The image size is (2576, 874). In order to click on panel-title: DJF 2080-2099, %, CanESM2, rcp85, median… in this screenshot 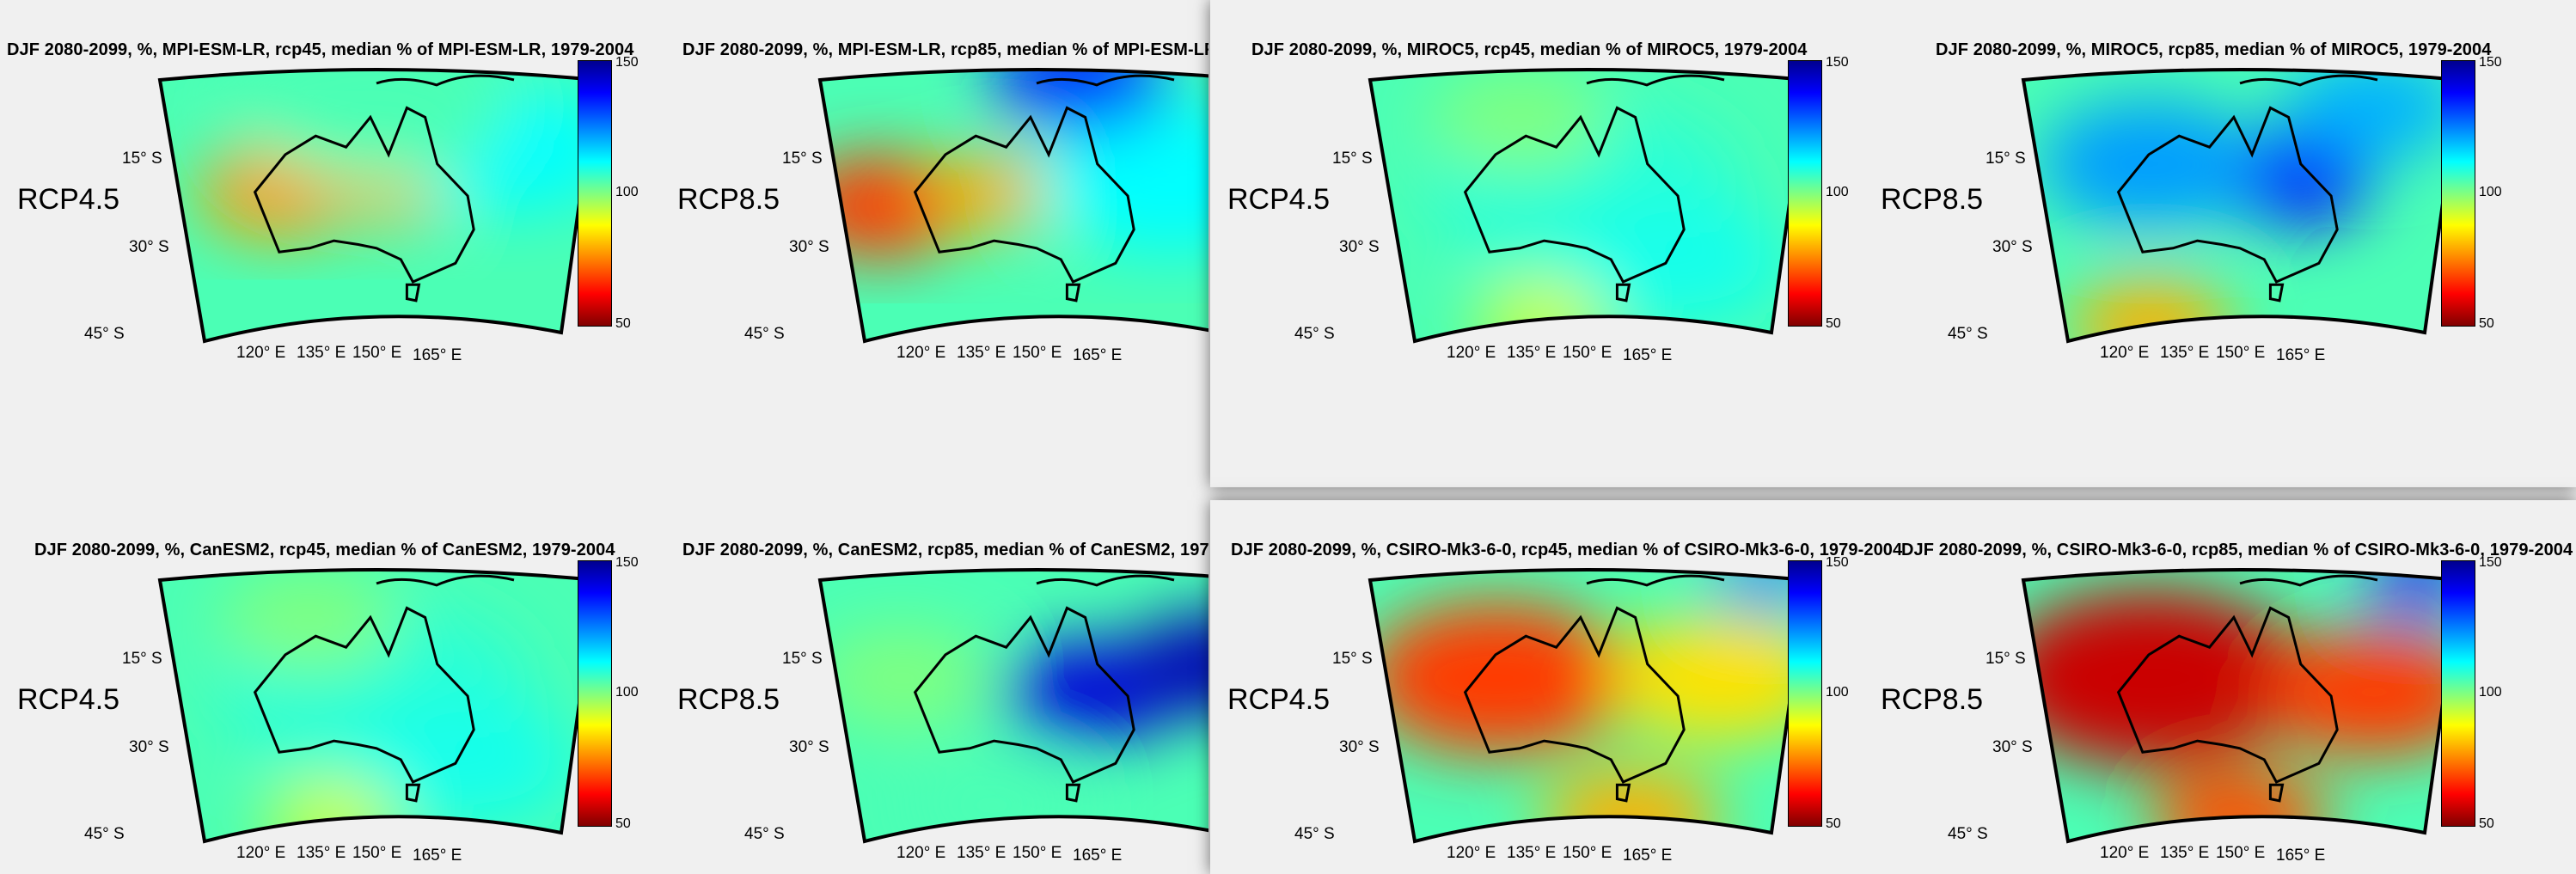, I will do `click(945, 550)`.